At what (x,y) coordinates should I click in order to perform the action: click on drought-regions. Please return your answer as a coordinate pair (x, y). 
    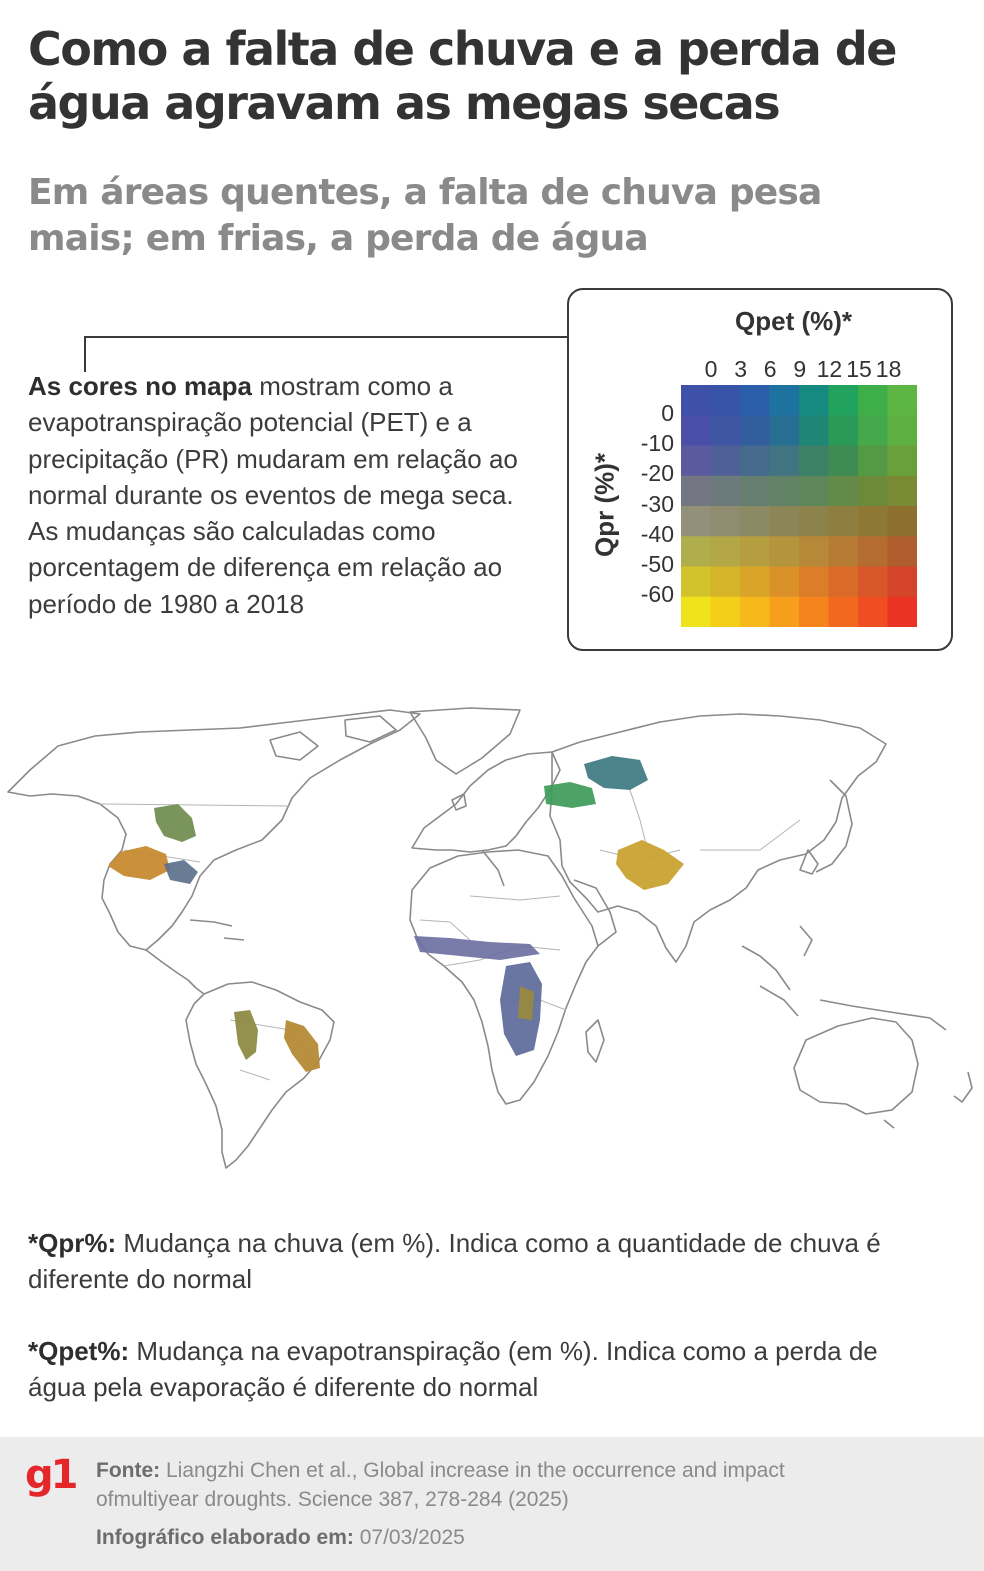
    Looking at the image, I should click on (396, 914).